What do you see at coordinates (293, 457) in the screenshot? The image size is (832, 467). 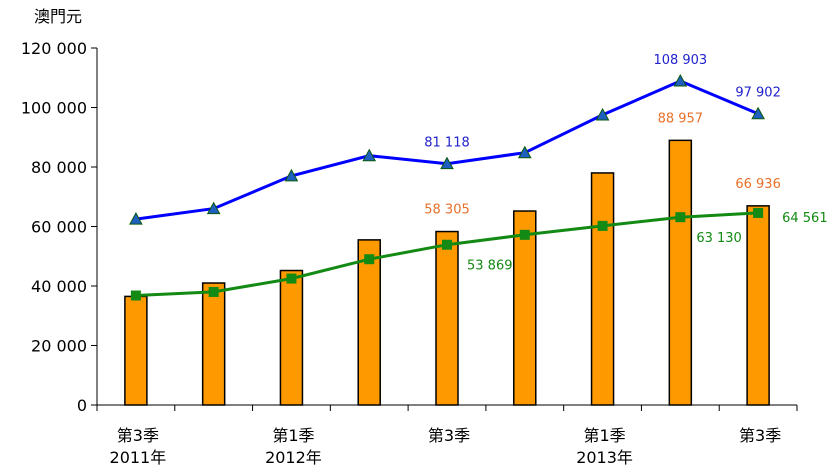 I see `x-label-year: 2012年` at bounding box center [293, 457].